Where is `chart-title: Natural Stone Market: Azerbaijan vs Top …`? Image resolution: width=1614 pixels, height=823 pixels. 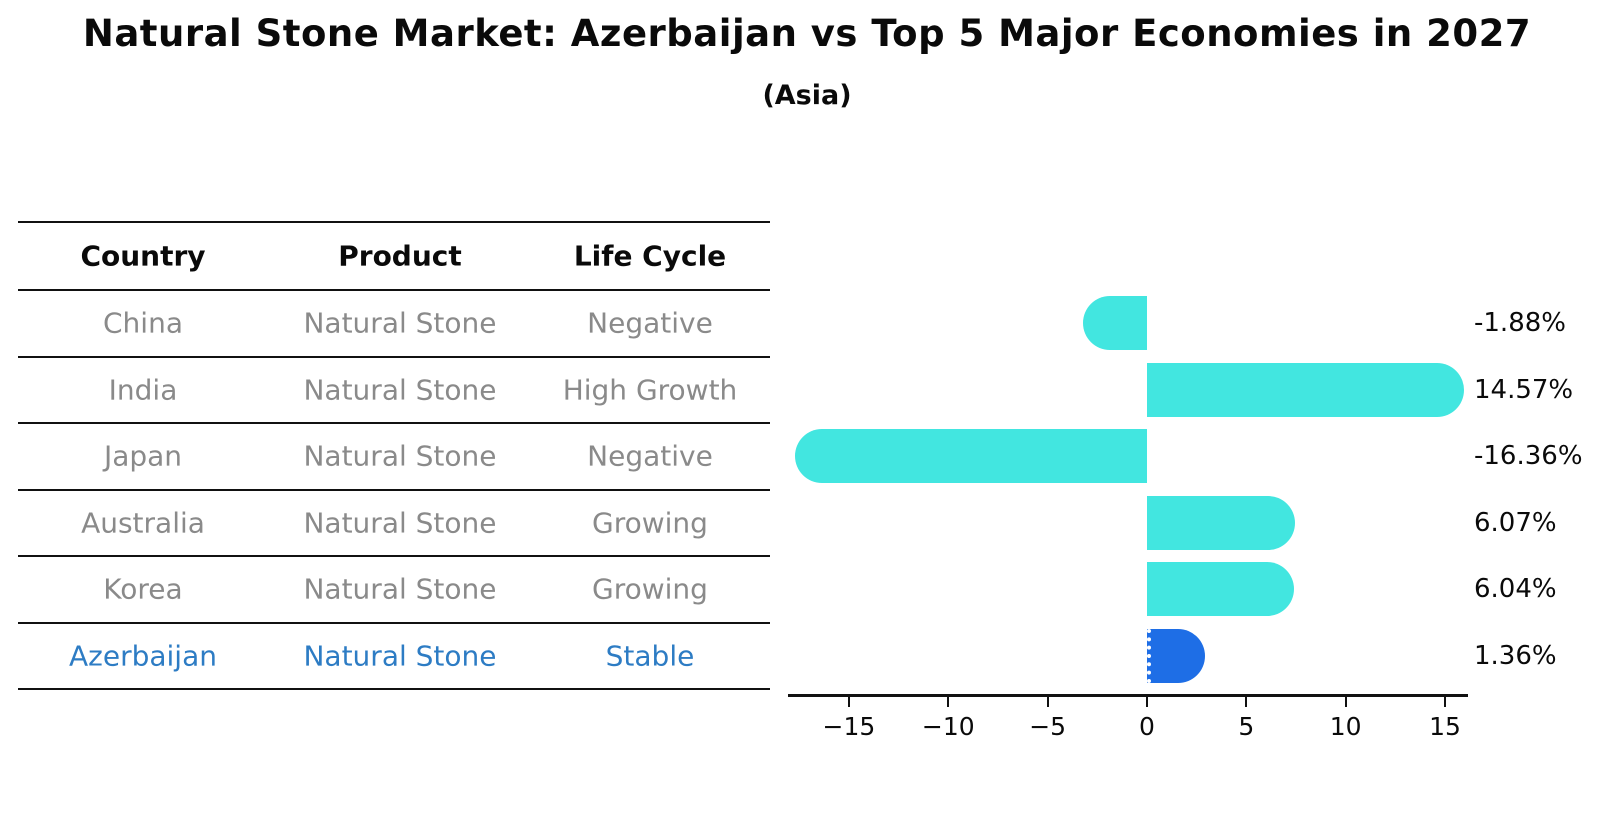 chart-title: Natural Stone Market: Azerbaijan vs Top … is located at coordinates (807, 33).